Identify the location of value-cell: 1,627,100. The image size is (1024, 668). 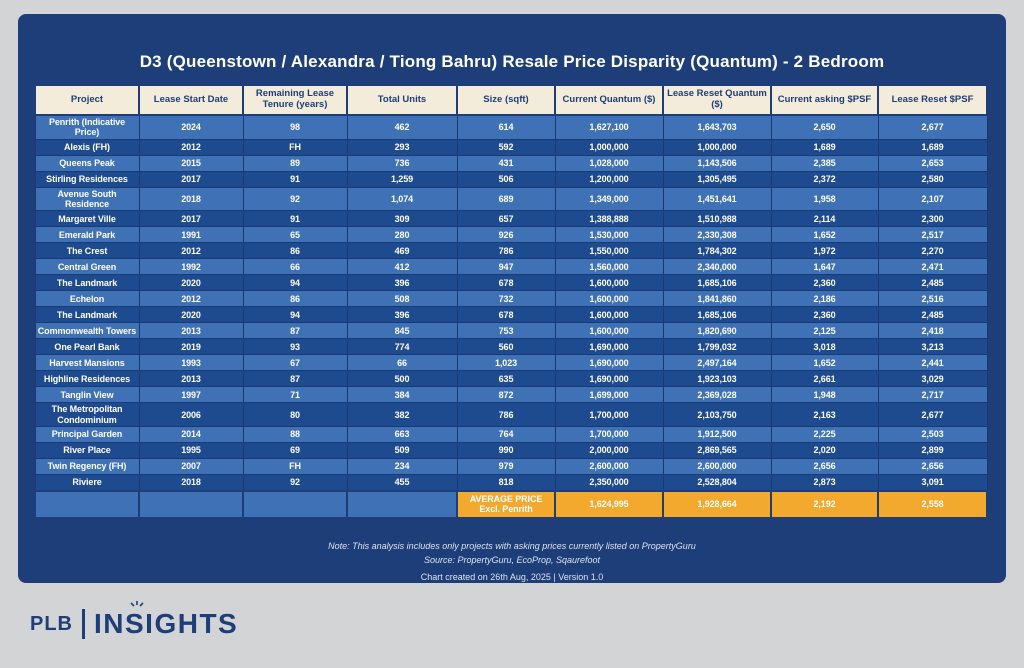
(609, 127).